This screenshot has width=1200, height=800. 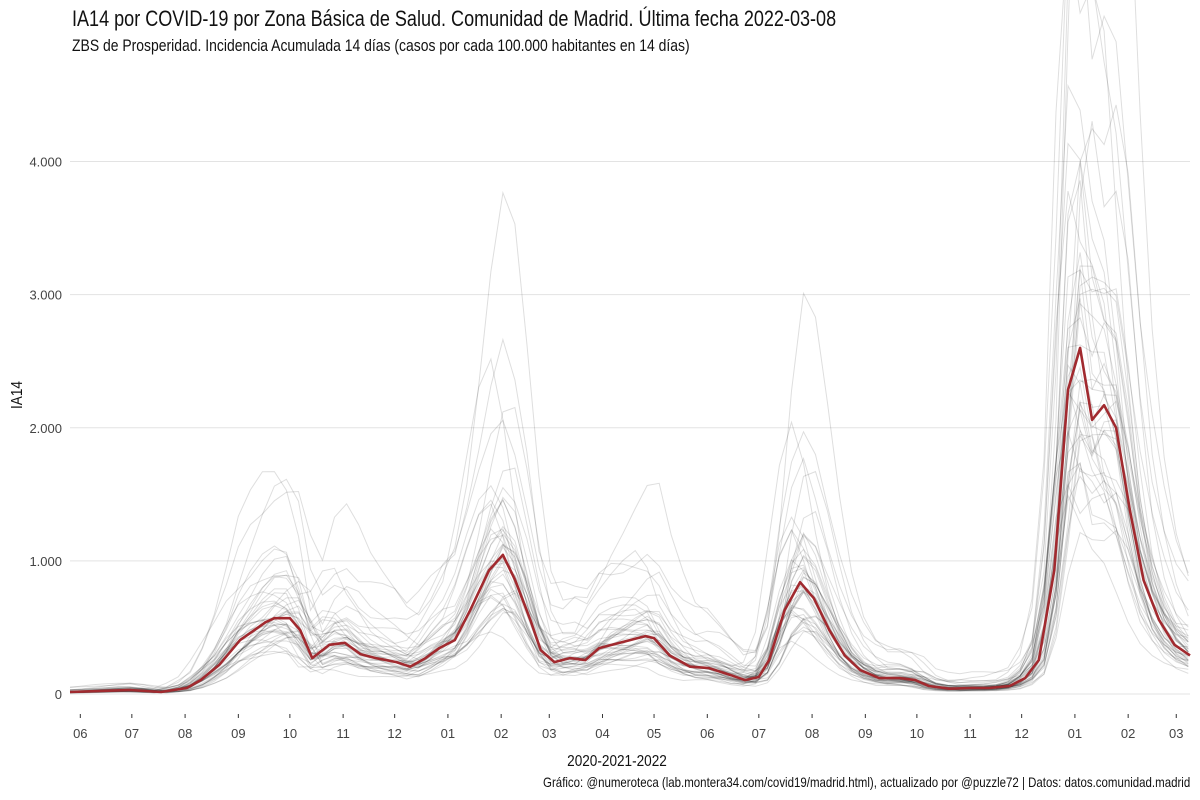 I want to click on y-axis-label: IA14, so click(x=17, y=395).